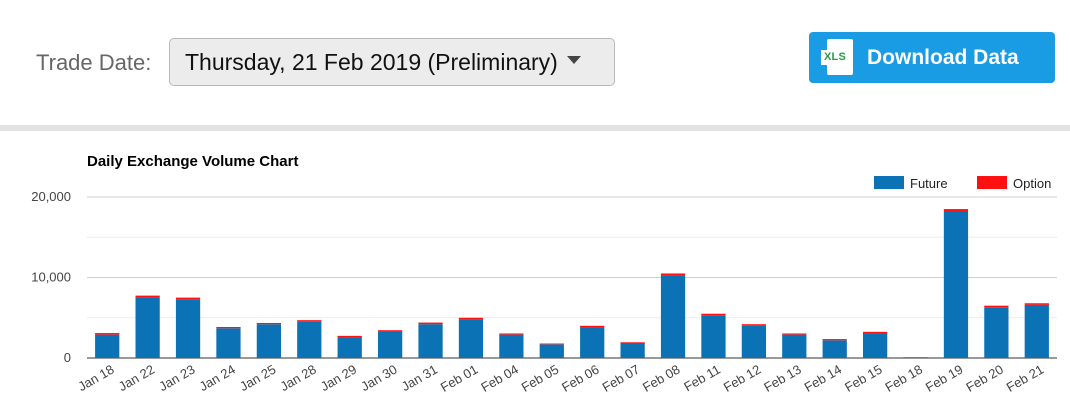 This screenshot has height=420, width=1070. I want to click on x-tick-label: Feb 01, so click(459, 378).